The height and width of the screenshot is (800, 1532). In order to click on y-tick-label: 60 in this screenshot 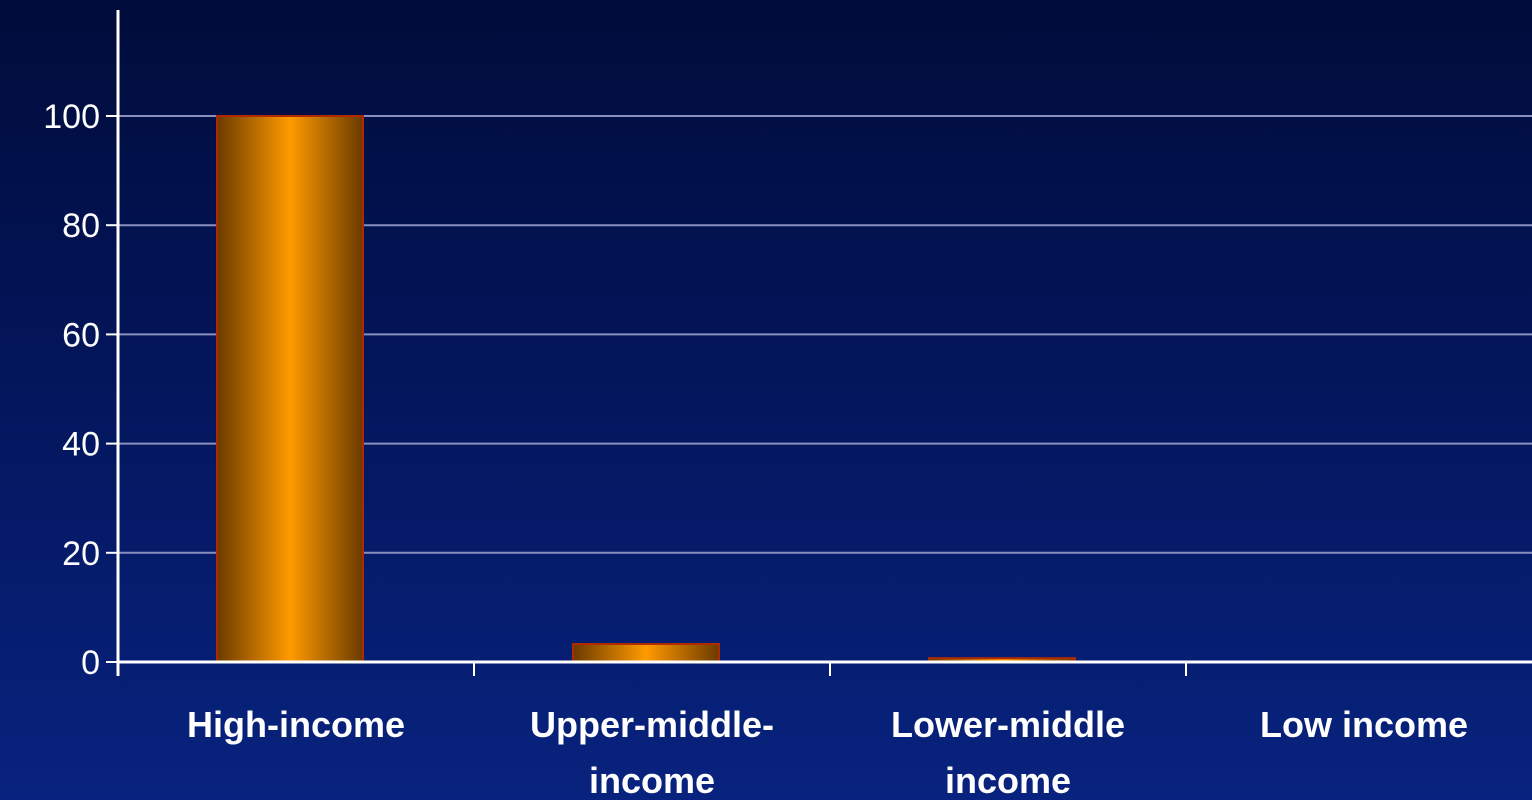, I will do `click(81, 335)`.